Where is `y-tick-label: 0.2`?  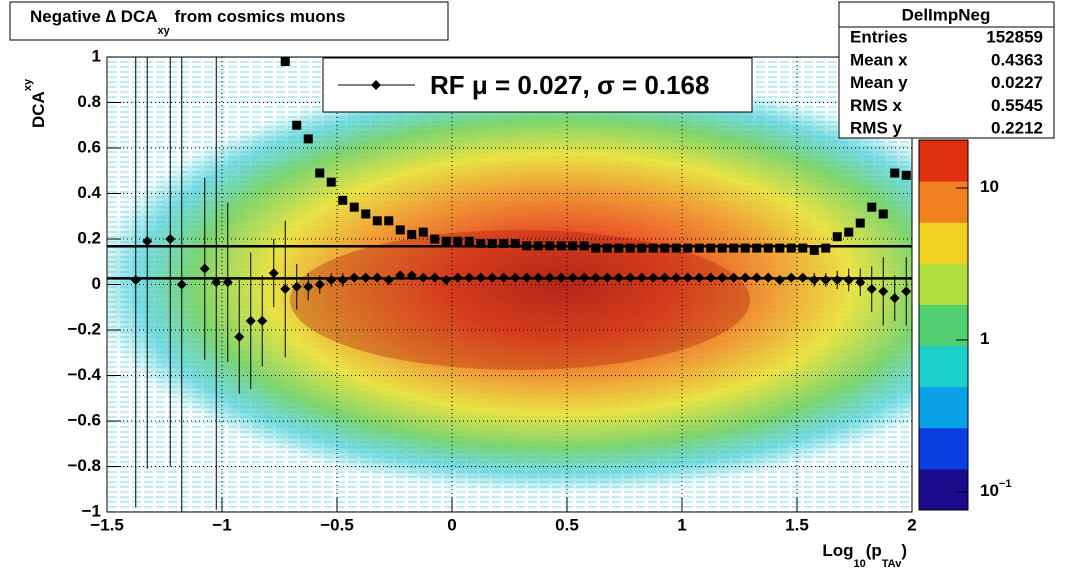 y-tick-label: 0.2 is located at coordinates (89, 237).